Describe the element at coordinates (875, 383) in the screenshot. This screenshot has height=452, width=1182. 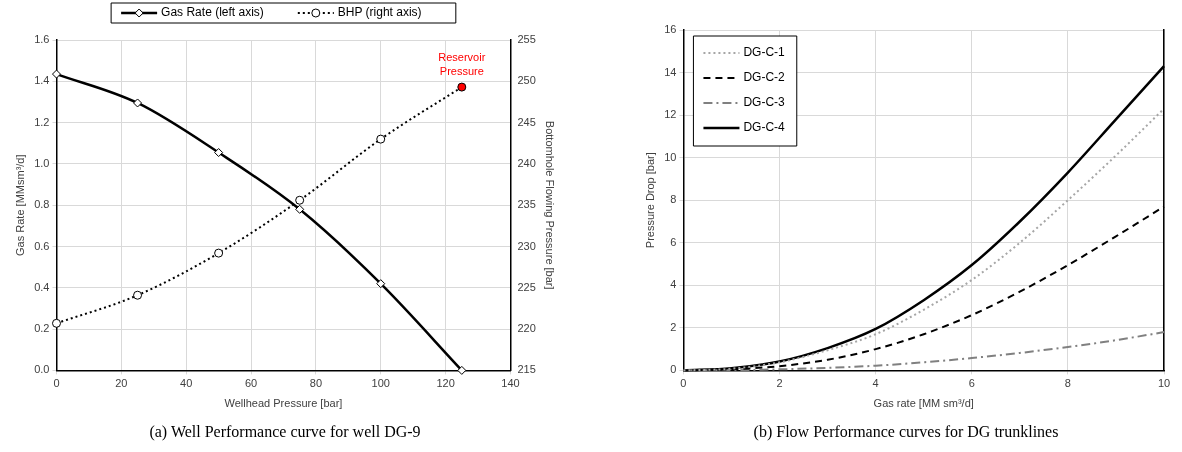
I see `x-tick-label: 4` at that location.